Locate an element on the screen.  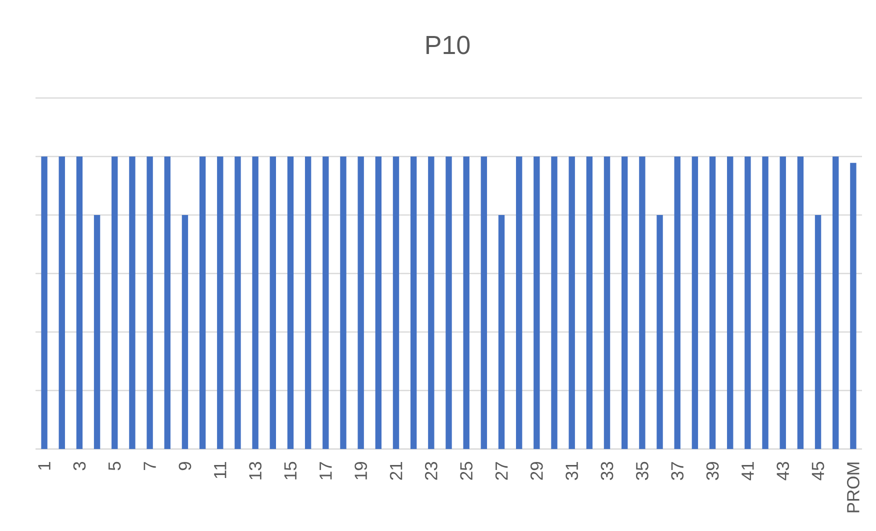
x-tick-label: 13 is located at coordinates (255, 471).